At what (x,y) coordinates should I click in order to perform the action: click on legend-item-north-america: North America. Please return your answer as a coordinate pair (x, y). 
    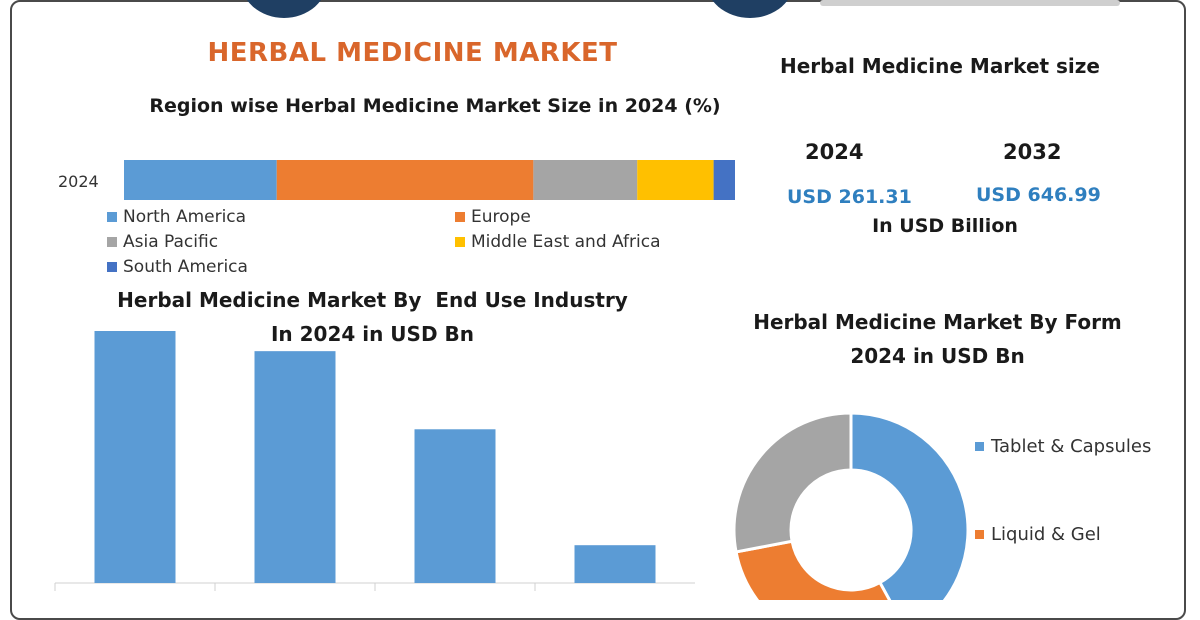
    Looking at the image, I should click on (176, 217).